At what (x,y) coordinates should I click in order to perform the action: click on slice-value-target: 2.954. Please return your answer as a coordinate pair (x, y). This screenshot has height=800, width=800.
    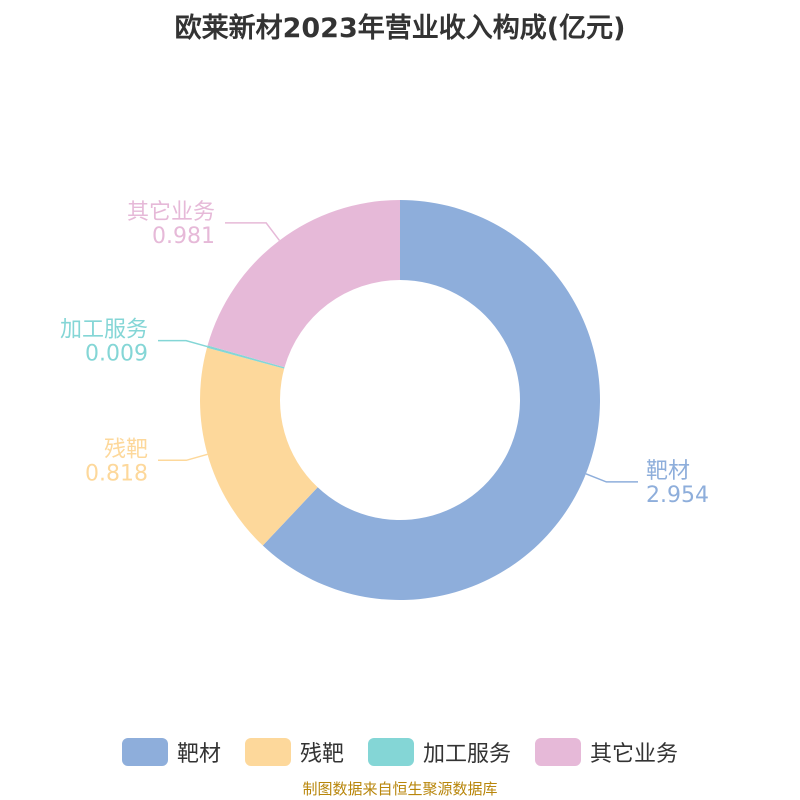
    Looking at the image, I should click on (677, 495).